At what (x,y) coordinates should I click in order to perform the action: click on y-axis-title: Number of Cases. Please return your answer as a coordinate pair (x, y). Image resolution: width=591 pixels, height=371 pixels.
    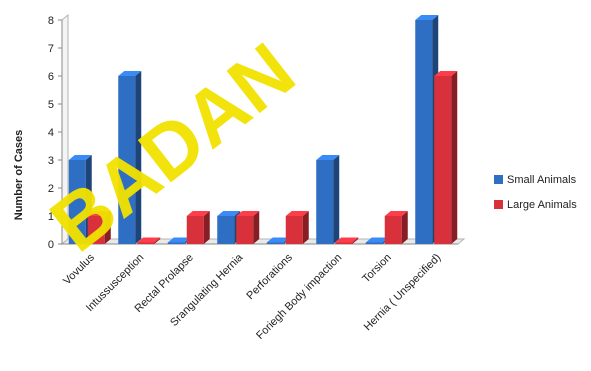
    Looking at the image, I should click on (19, 175).